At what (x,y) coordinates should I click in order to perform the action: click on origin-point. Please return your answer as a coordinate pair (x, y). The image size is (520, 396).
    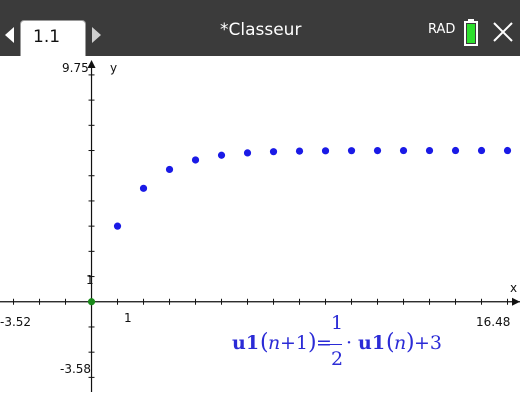
    Looking at the image, I should click on (91, 302).